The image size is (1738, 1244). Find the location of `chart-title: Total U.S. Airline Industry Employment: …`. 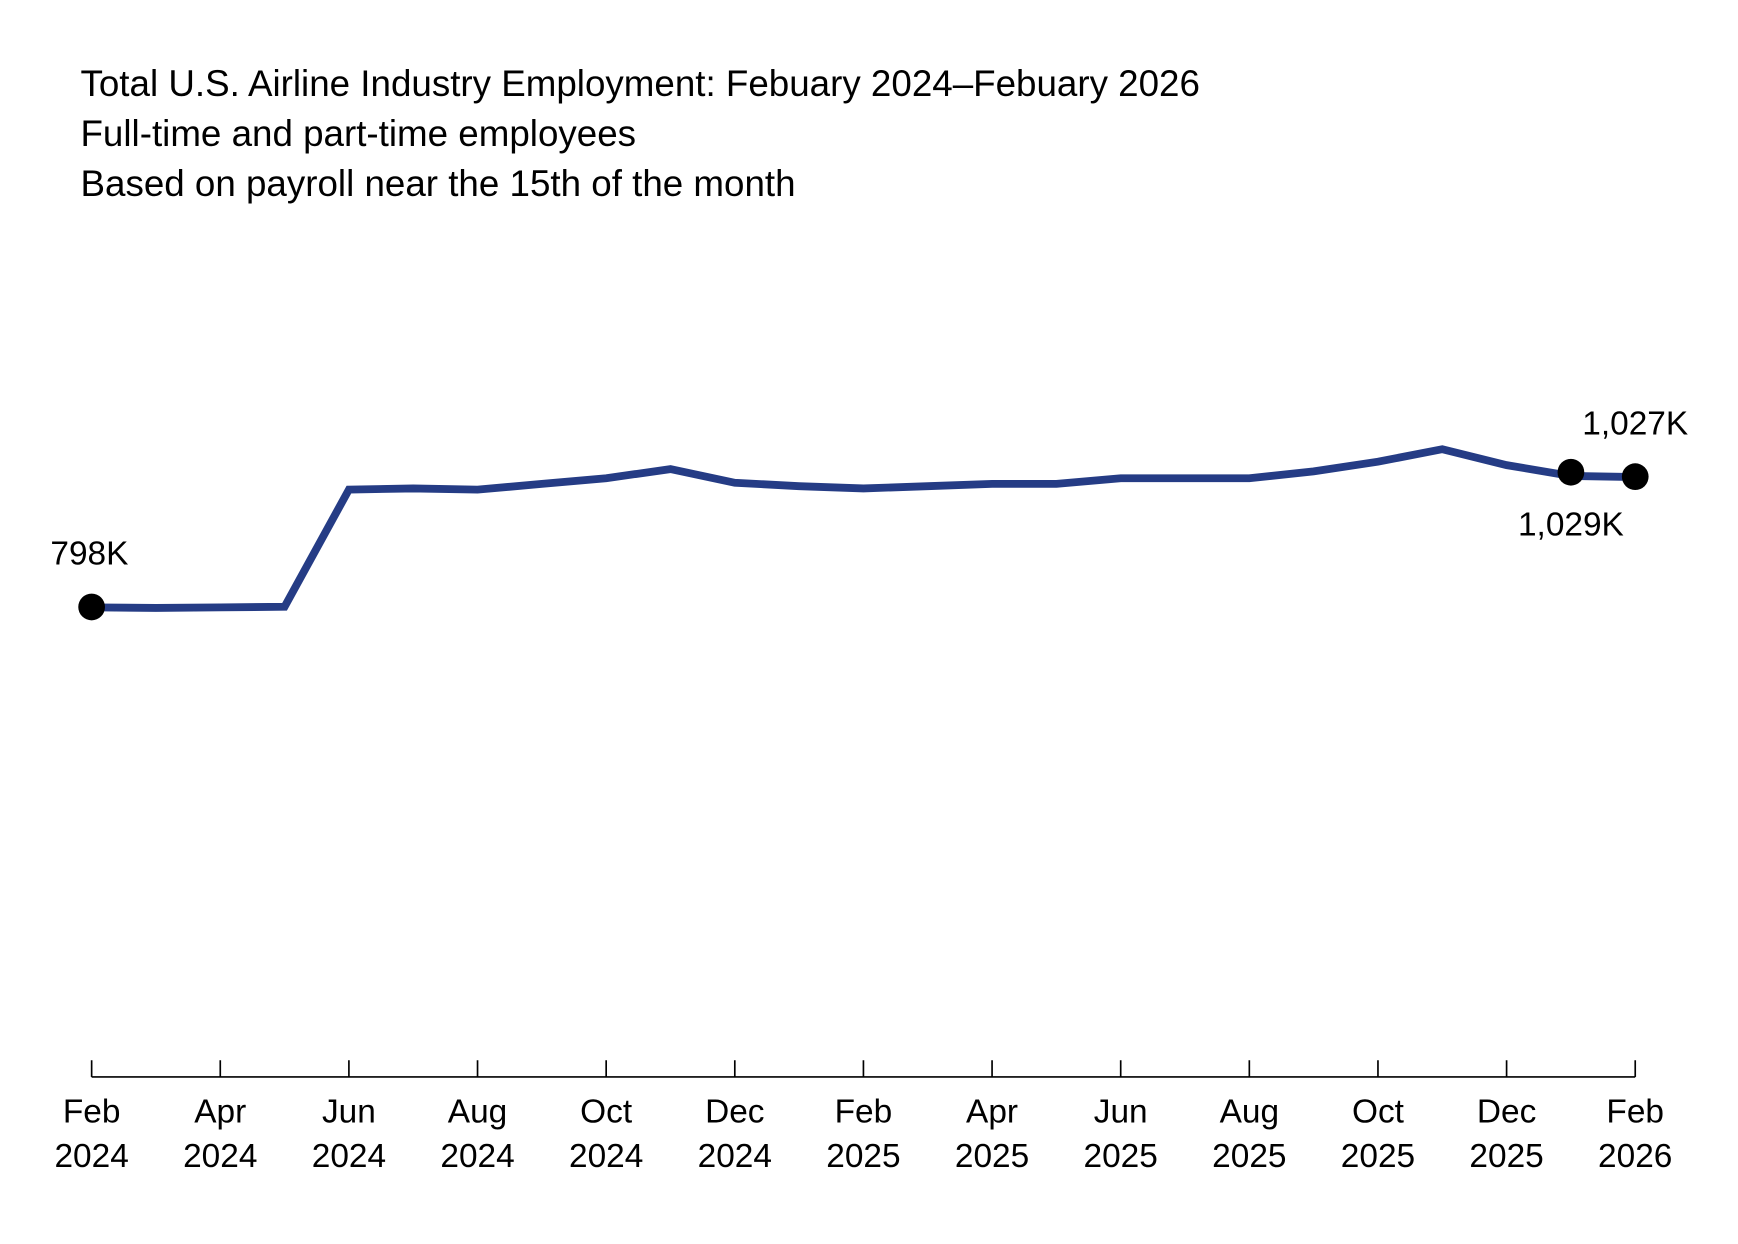

chart-title: Total U.S. Airline Industry Employment: … is located at coordinates (640, 83).